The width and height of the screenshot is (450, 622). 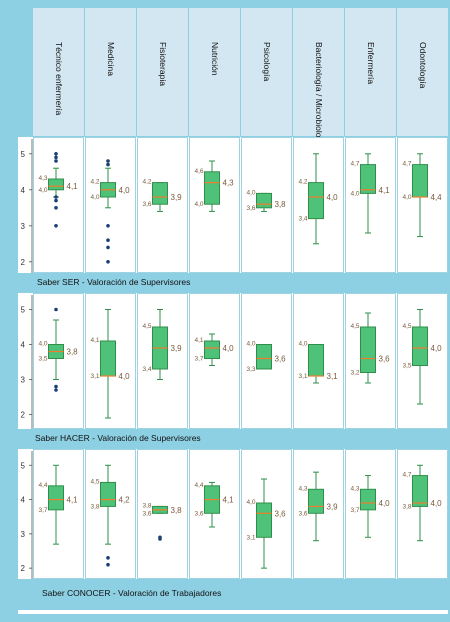 I want to click on mean-label: 3,8, so click(x=73, y=352).